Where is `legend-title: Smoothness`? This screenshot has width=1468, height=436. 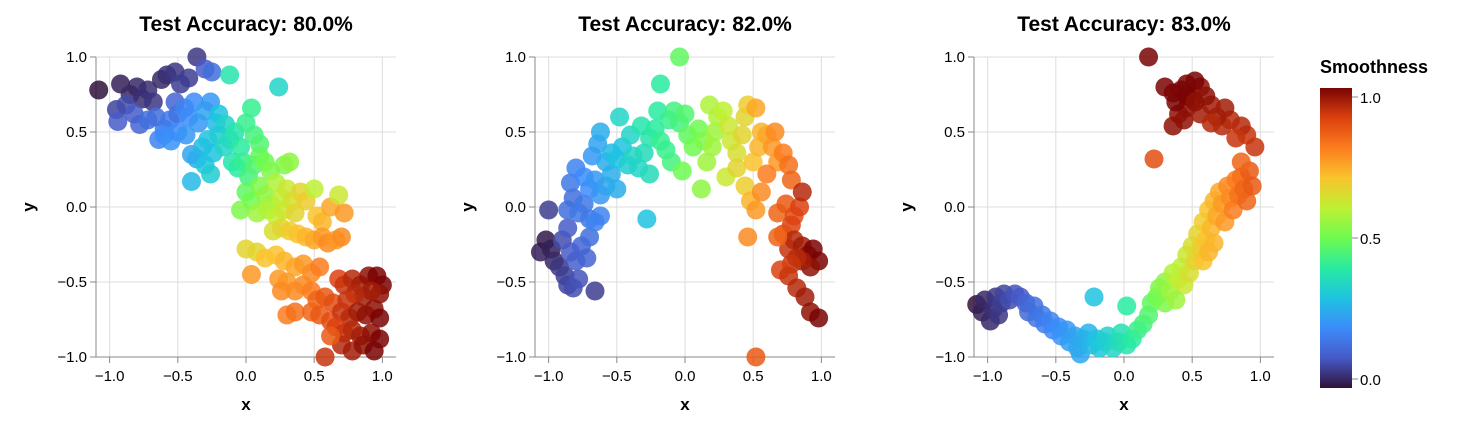
legend-title: Smoothness is located at coordinates (1374, 67).